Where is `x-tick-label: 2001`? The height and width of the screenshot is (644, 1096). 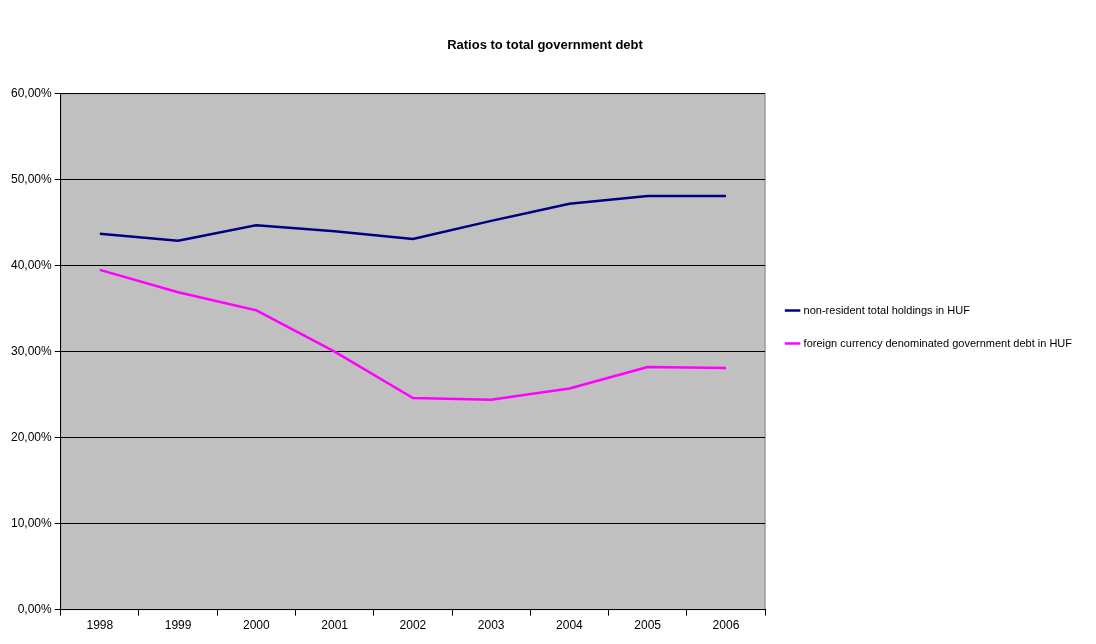
x-tick-label: 2001 is located at coordinates (335, 625).